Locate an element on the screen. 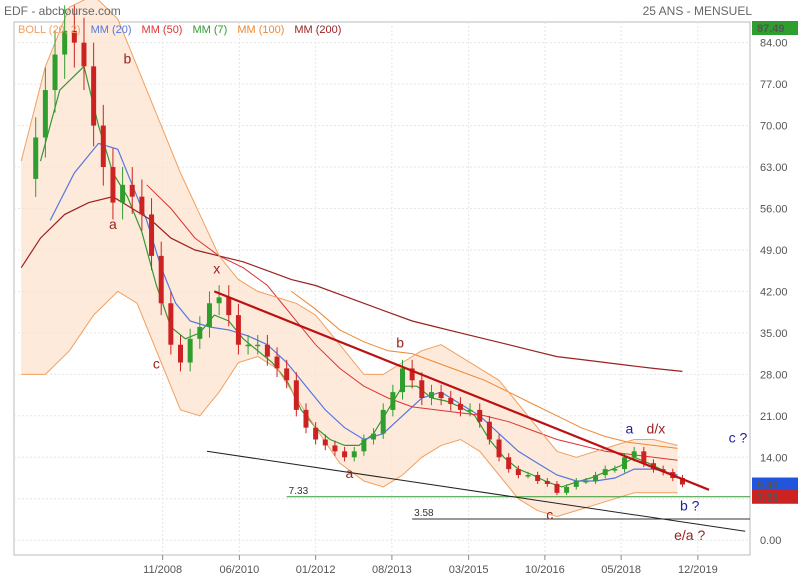 The width and height of the screenshot is (800, 580). y-tick-label: 63.00 is located at coordinates (774, 168).